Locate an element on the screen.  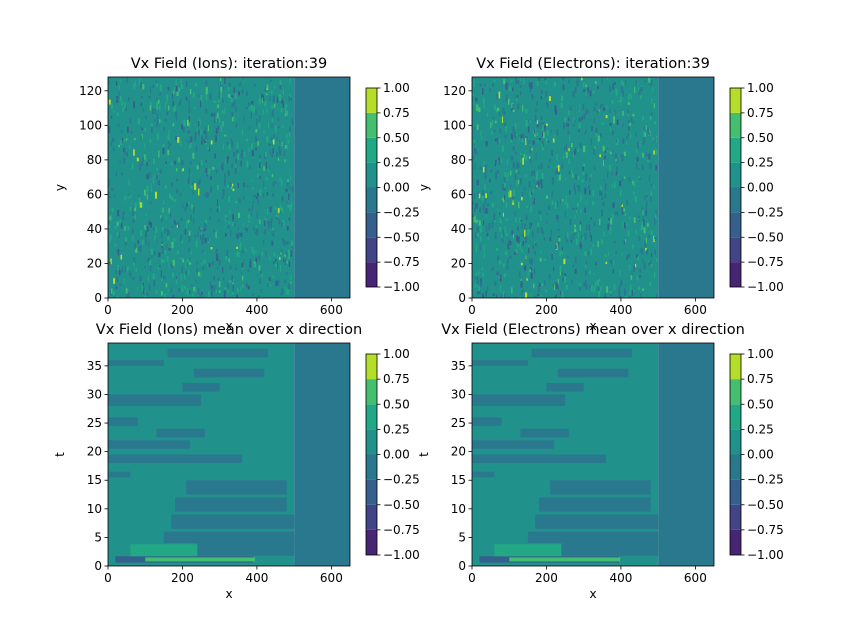
y-tick-label: 0 is located at coordinates (98, 298).